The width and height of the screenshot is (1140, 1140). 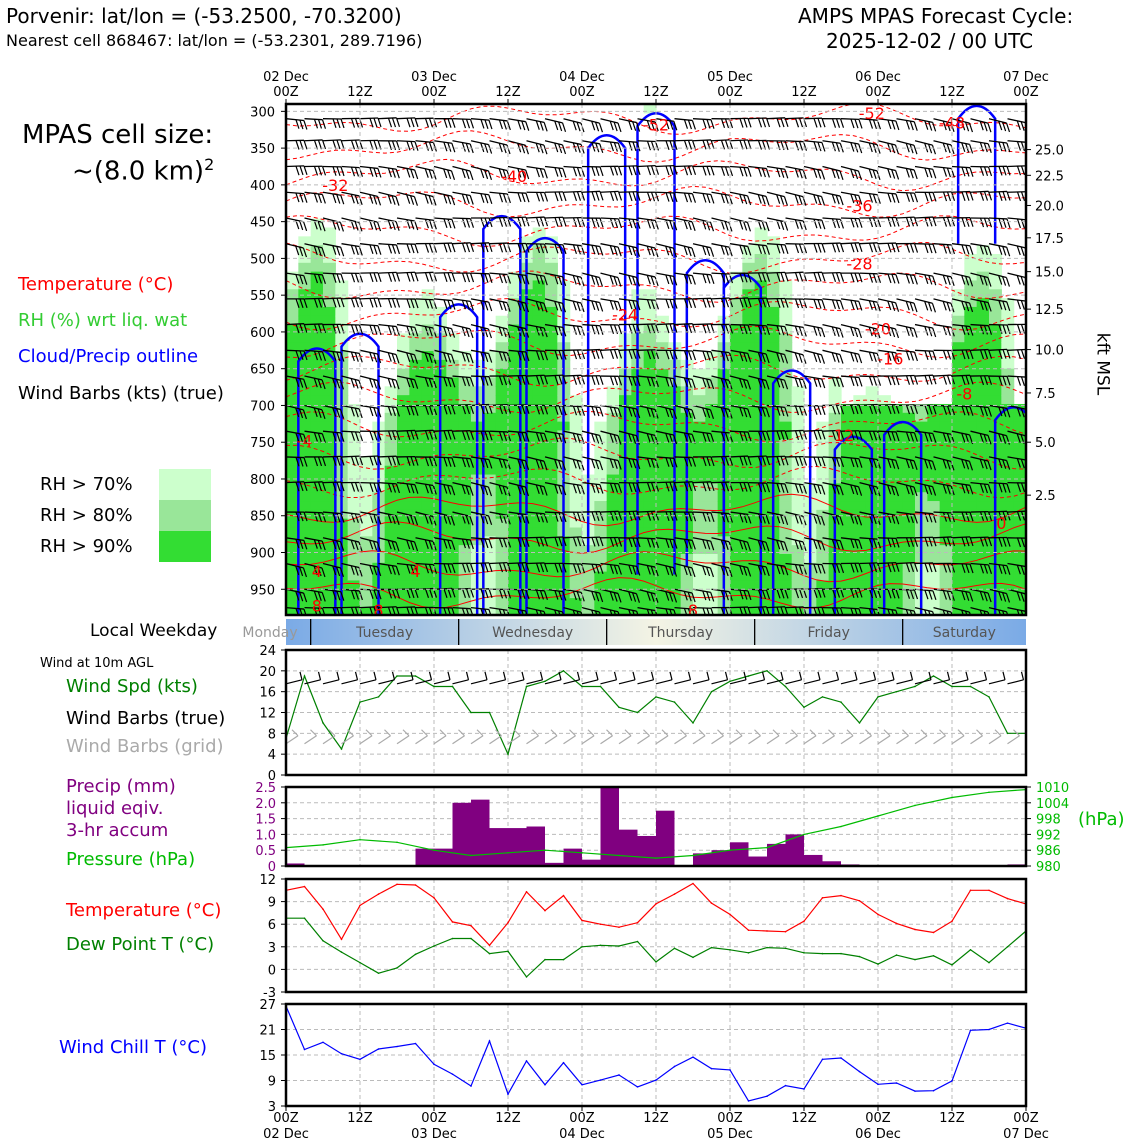 I want to click on cloud-outline, so click(x=360, y=473).